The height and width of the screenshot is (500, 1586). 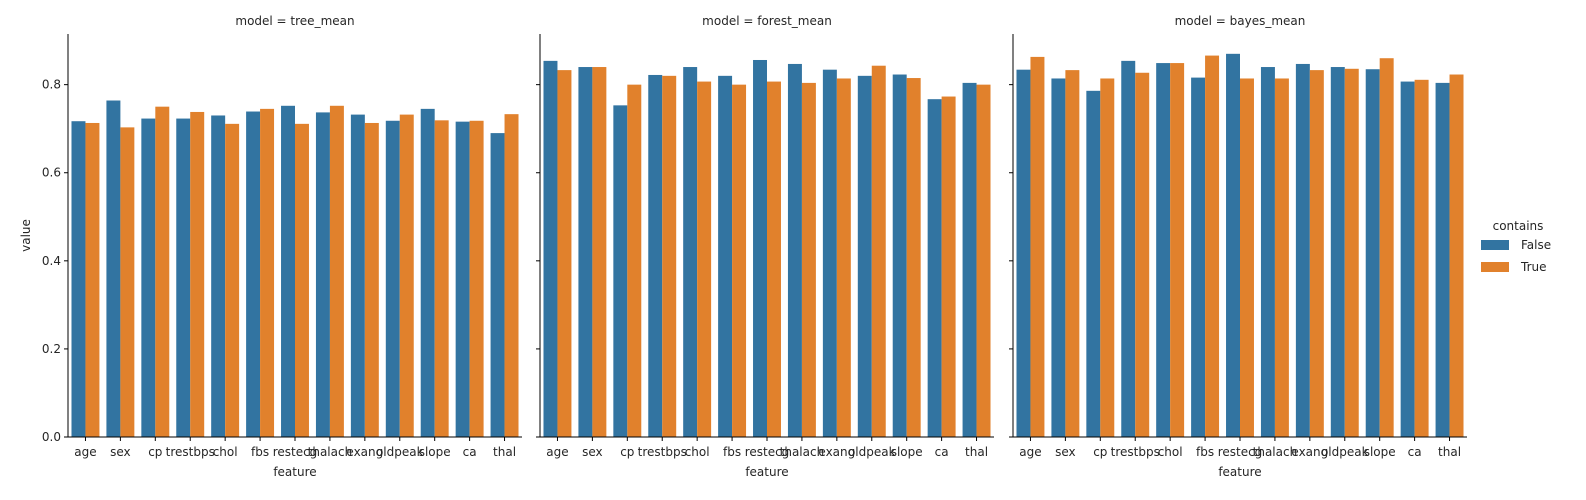 What do you see at coordinates (51, 85) in the screenshot?
I see `y-tick-label: 0.8` at bounding box center [51, 85].